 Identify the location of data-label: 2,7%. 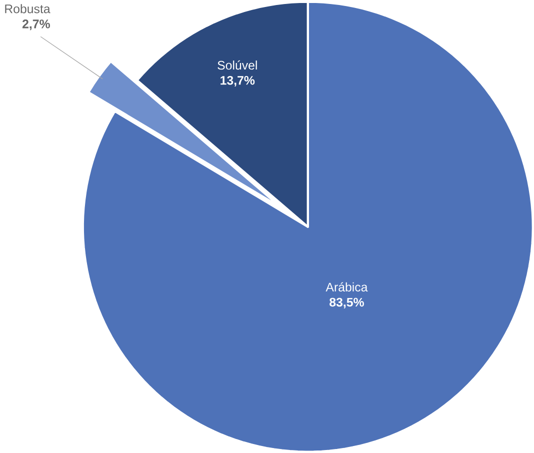
(36, 25).